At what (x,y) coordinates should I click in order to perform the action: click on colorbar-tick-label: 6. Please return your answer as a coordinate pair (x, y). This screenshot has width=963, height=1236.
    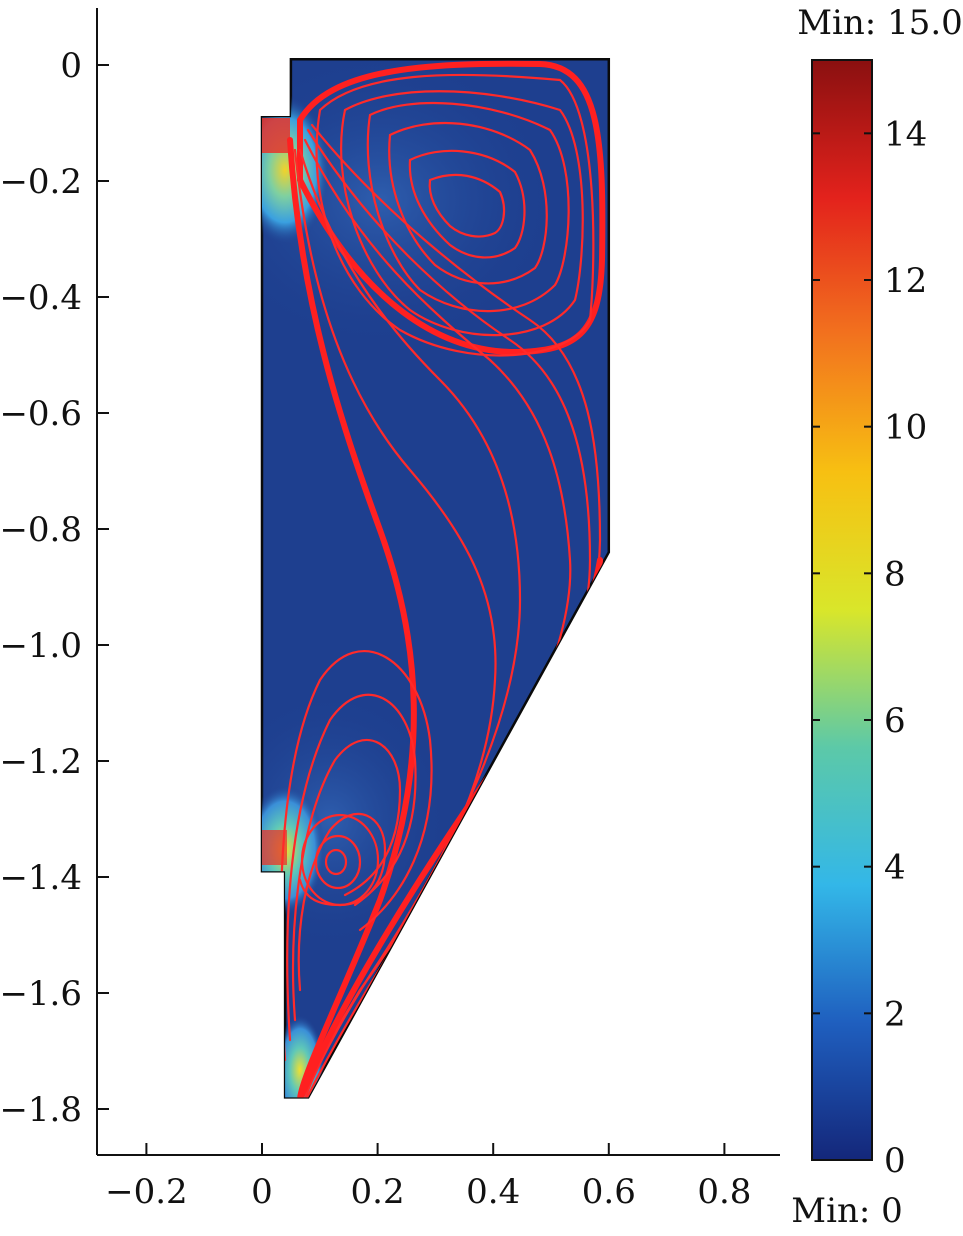
    Looking at the image, I should click on (895, 721).